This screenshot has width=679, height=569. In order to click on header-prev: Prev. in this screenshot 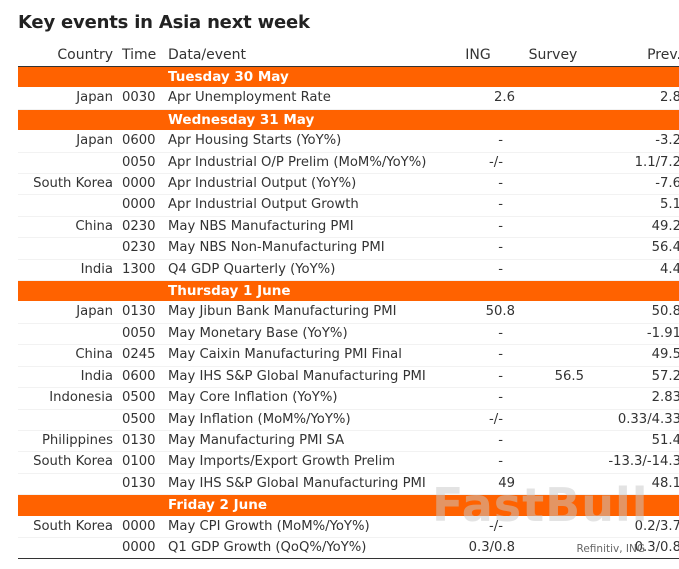, I will do `click(633, 55)`.